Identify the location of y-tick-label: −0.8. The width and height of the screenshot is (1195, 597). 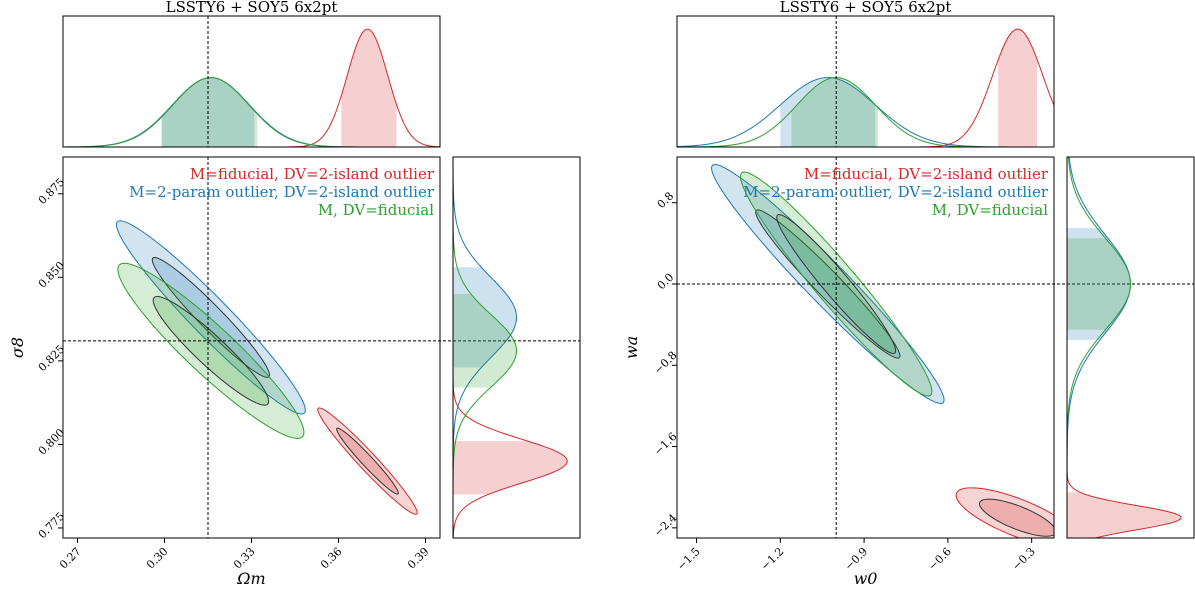
(665, 363).